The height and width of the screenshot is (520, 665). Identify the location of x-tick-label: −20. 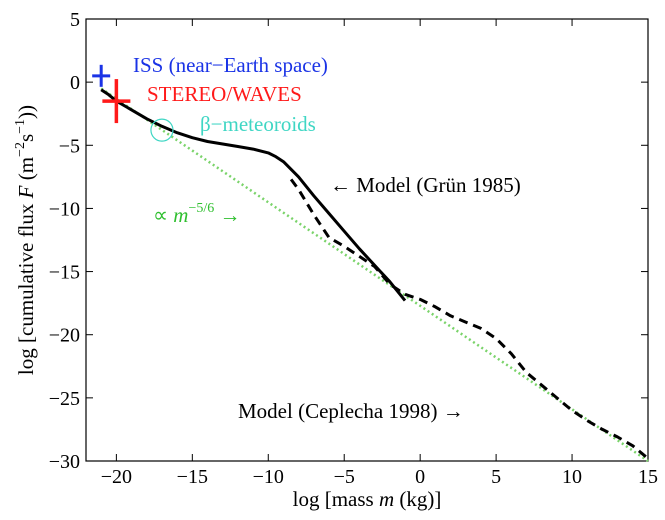
(116, 477).